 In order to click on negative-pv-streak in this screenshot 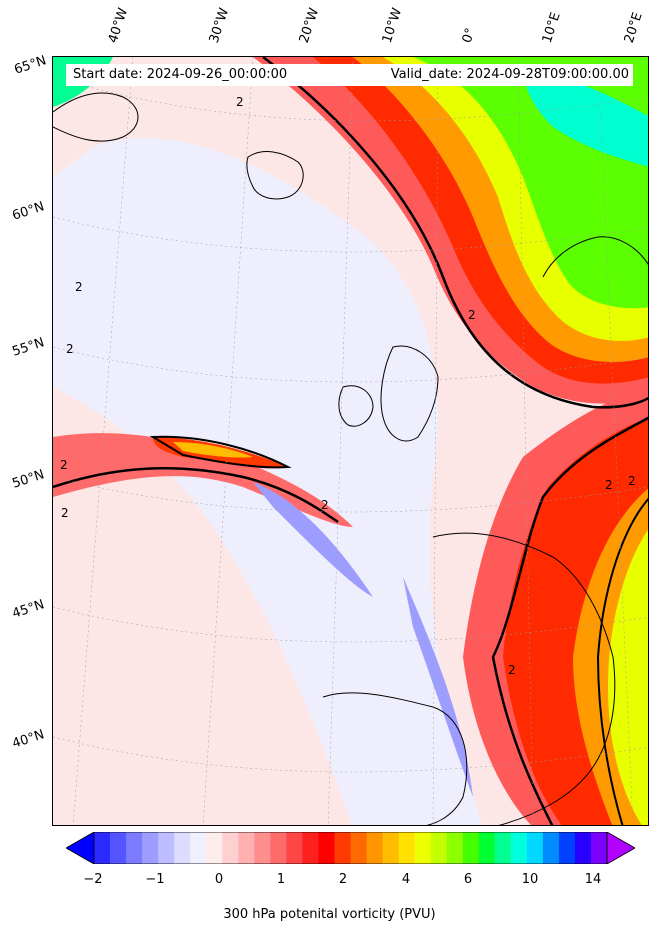, I will do `click(313, 539)`.